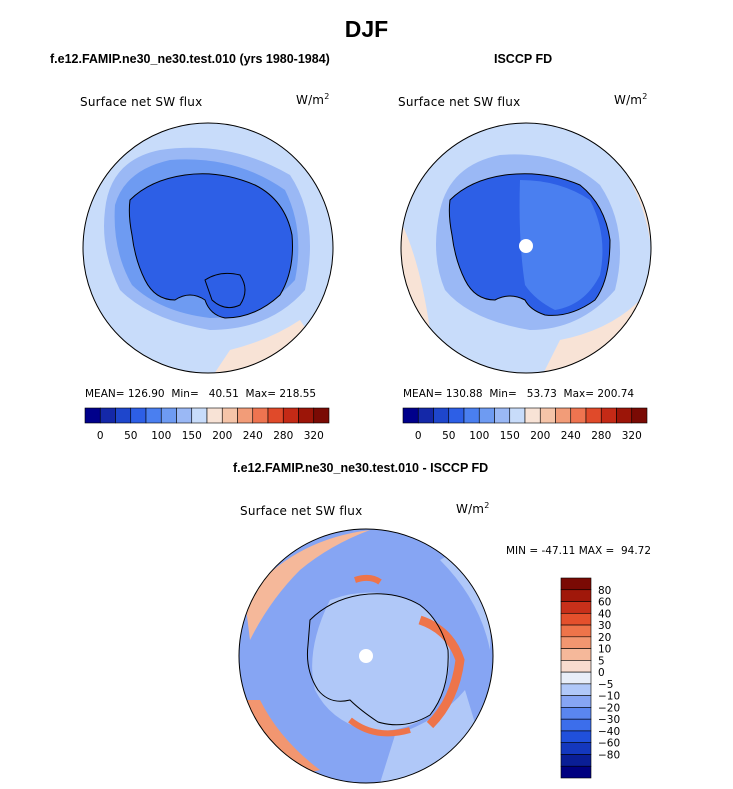 This screenshot has height=789, width=733. What do you see at coordinates (571, 436) in the screenshot?
I see `obs-colorbar-tick-label: 240` at bounding box center [571, 436].